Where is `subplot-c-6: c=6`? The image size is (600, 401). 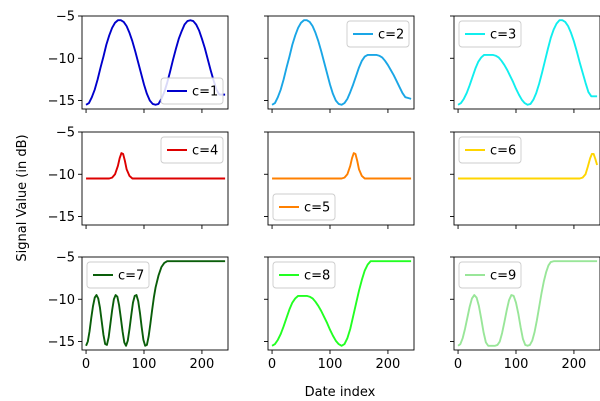
subplot-c-6: c=6 is located at coordinates (525, 180).